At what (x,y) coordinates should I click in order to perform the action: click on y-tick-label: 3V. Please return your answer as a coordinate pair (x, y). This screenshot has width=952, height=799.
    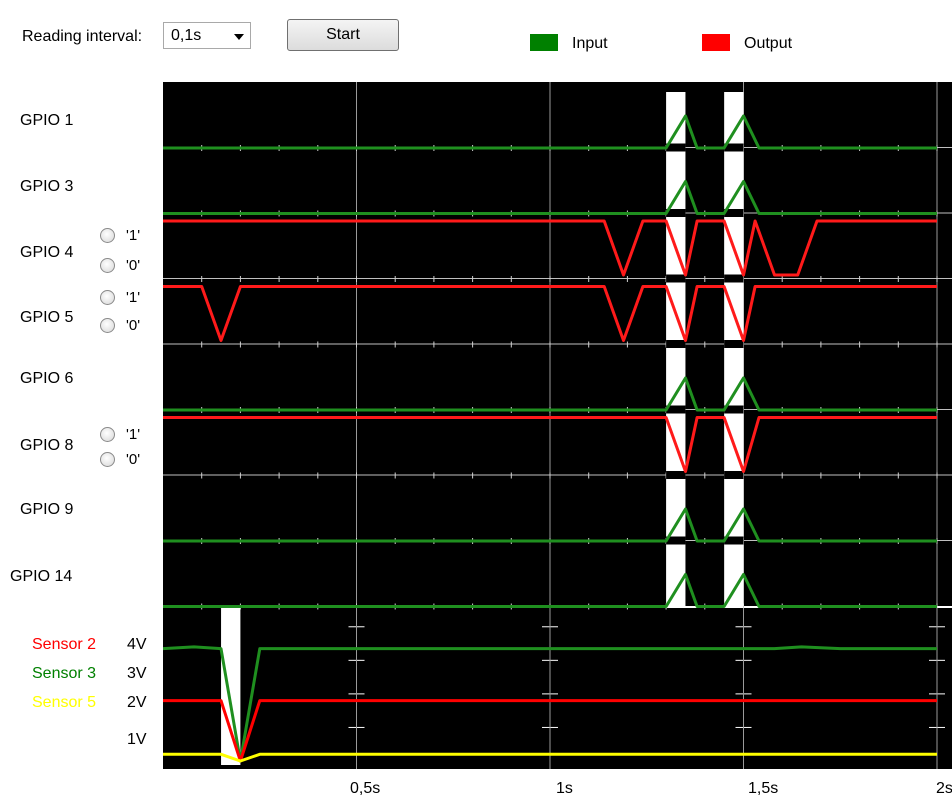
    Looking at the image, I should click on (137, 673).